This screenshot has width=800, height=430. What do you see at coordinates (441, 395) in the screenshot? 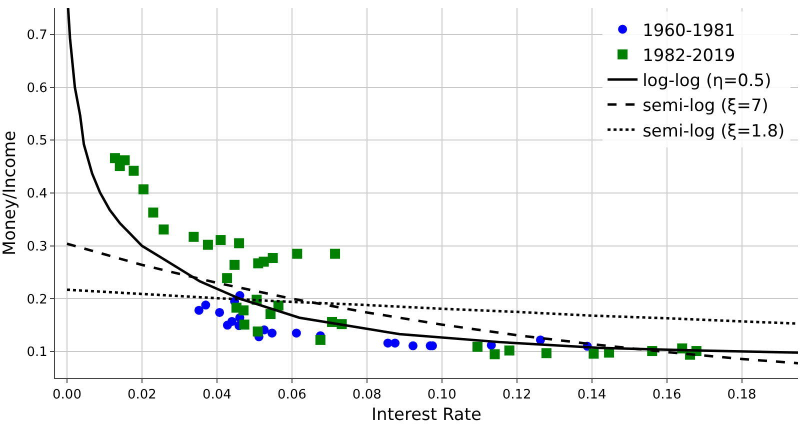
I see `x-tick-label: 0.10` at bounding box center [441, 395].